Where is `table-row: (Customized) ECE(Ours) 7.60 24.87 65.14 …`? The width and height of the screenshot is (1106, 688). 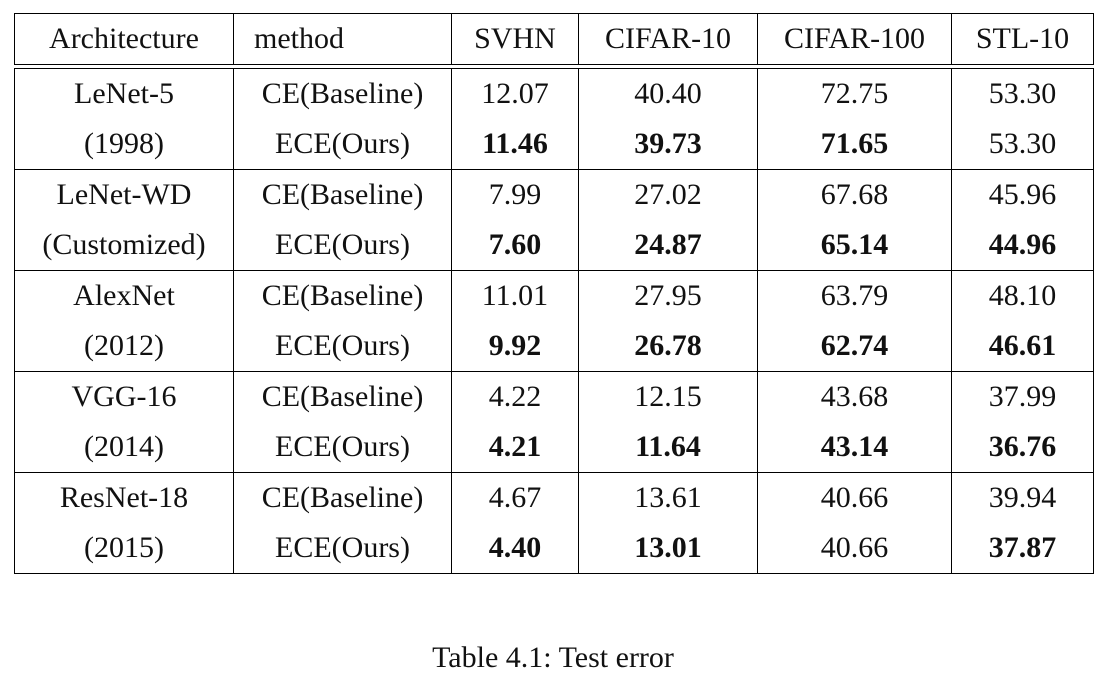 table-row: (Customized) ECE(Ours) 7.60 24.87 65.14 … is located at coordinates (554, 245).